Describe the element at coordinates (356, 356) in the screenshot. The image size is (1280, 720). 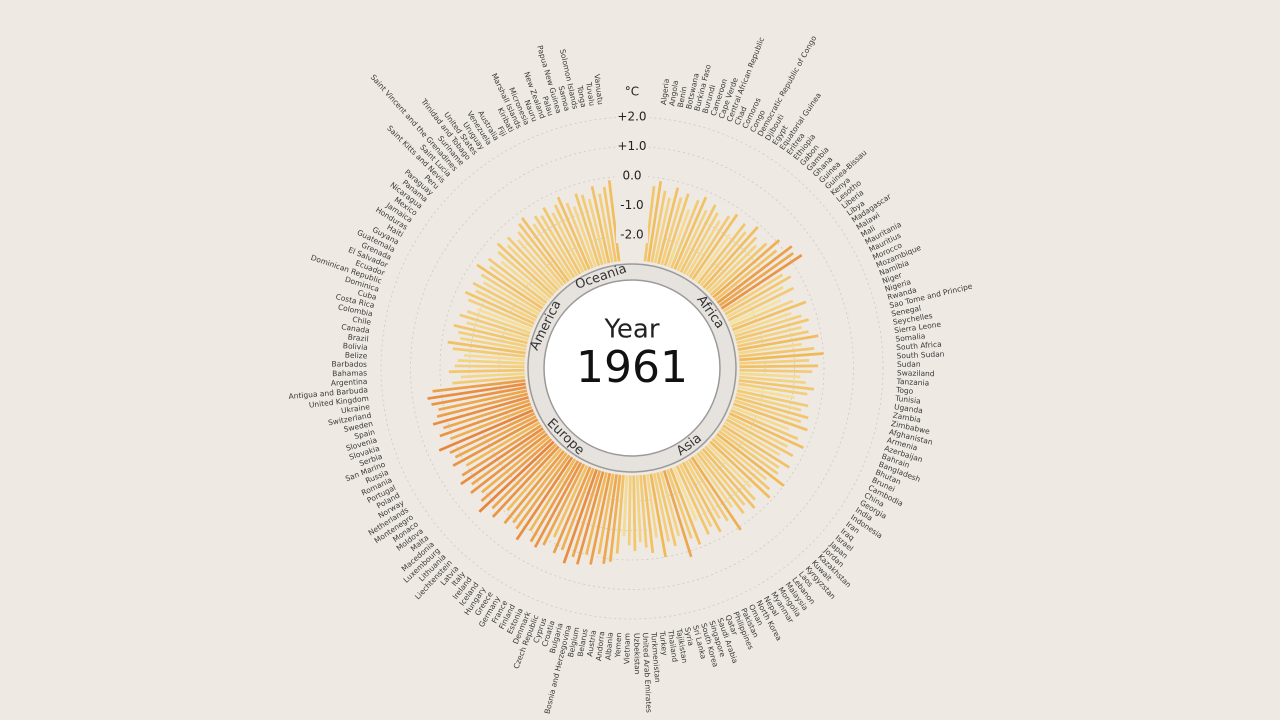
I see `country-label: Belize` at that location.